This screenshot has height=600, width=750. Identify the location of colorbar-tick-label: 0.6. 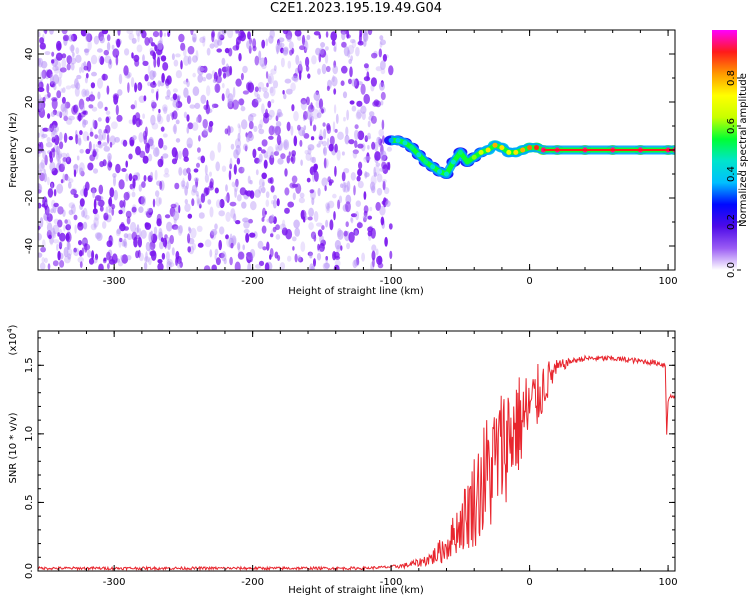
(731, 126).